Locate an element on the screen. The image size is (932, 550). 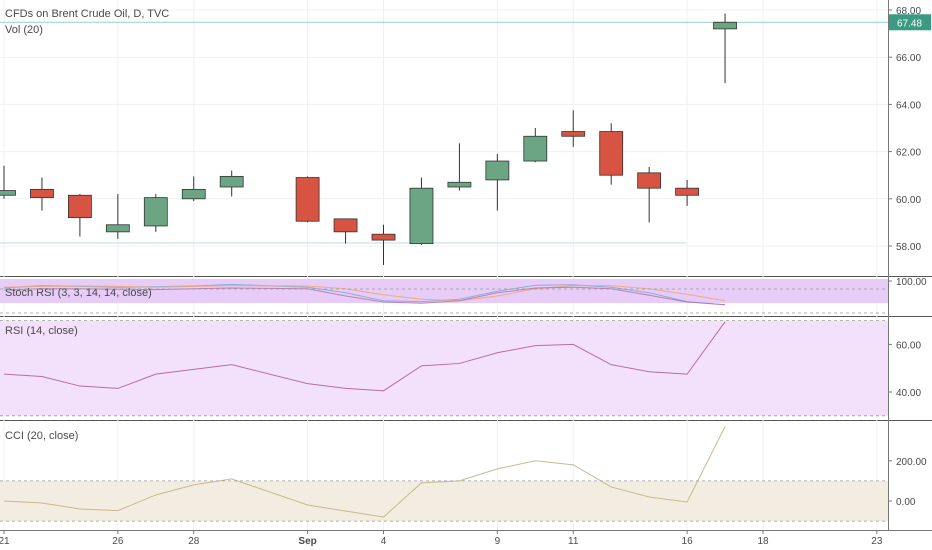
cci-tick-label: 0.00 is located at coordinates (906, 502).